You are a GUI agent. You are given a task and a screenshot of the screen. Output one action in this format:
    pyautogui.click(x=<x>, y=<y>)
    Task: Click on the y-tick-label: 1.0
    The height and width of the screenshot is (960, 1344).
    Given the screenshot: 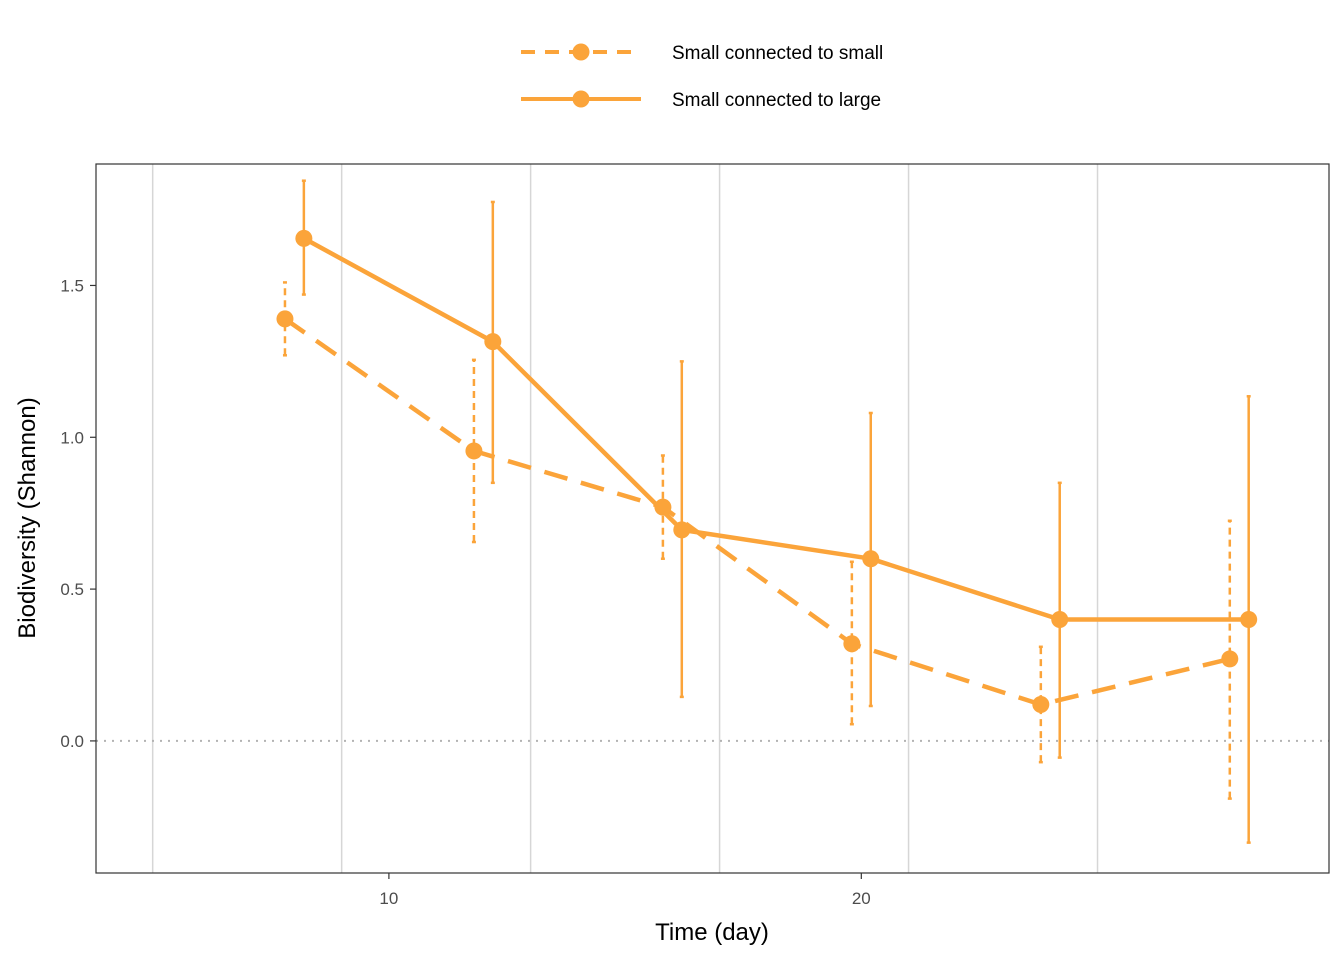 What is the action you would take?
    pyautogui.click(x=72, y=437)
    